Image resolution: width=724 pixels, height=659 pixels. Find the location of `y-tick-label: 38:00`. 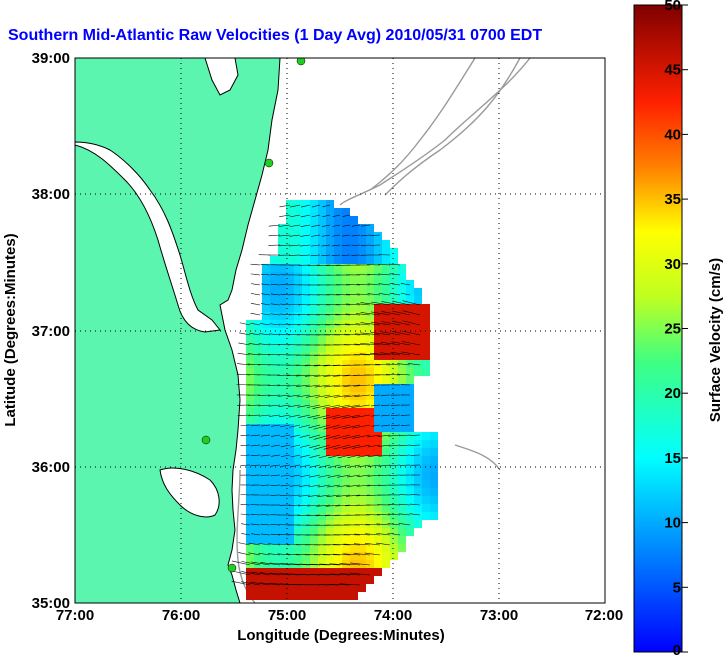

y-tick-label: 38:00 is located at coordinates (51, 194).